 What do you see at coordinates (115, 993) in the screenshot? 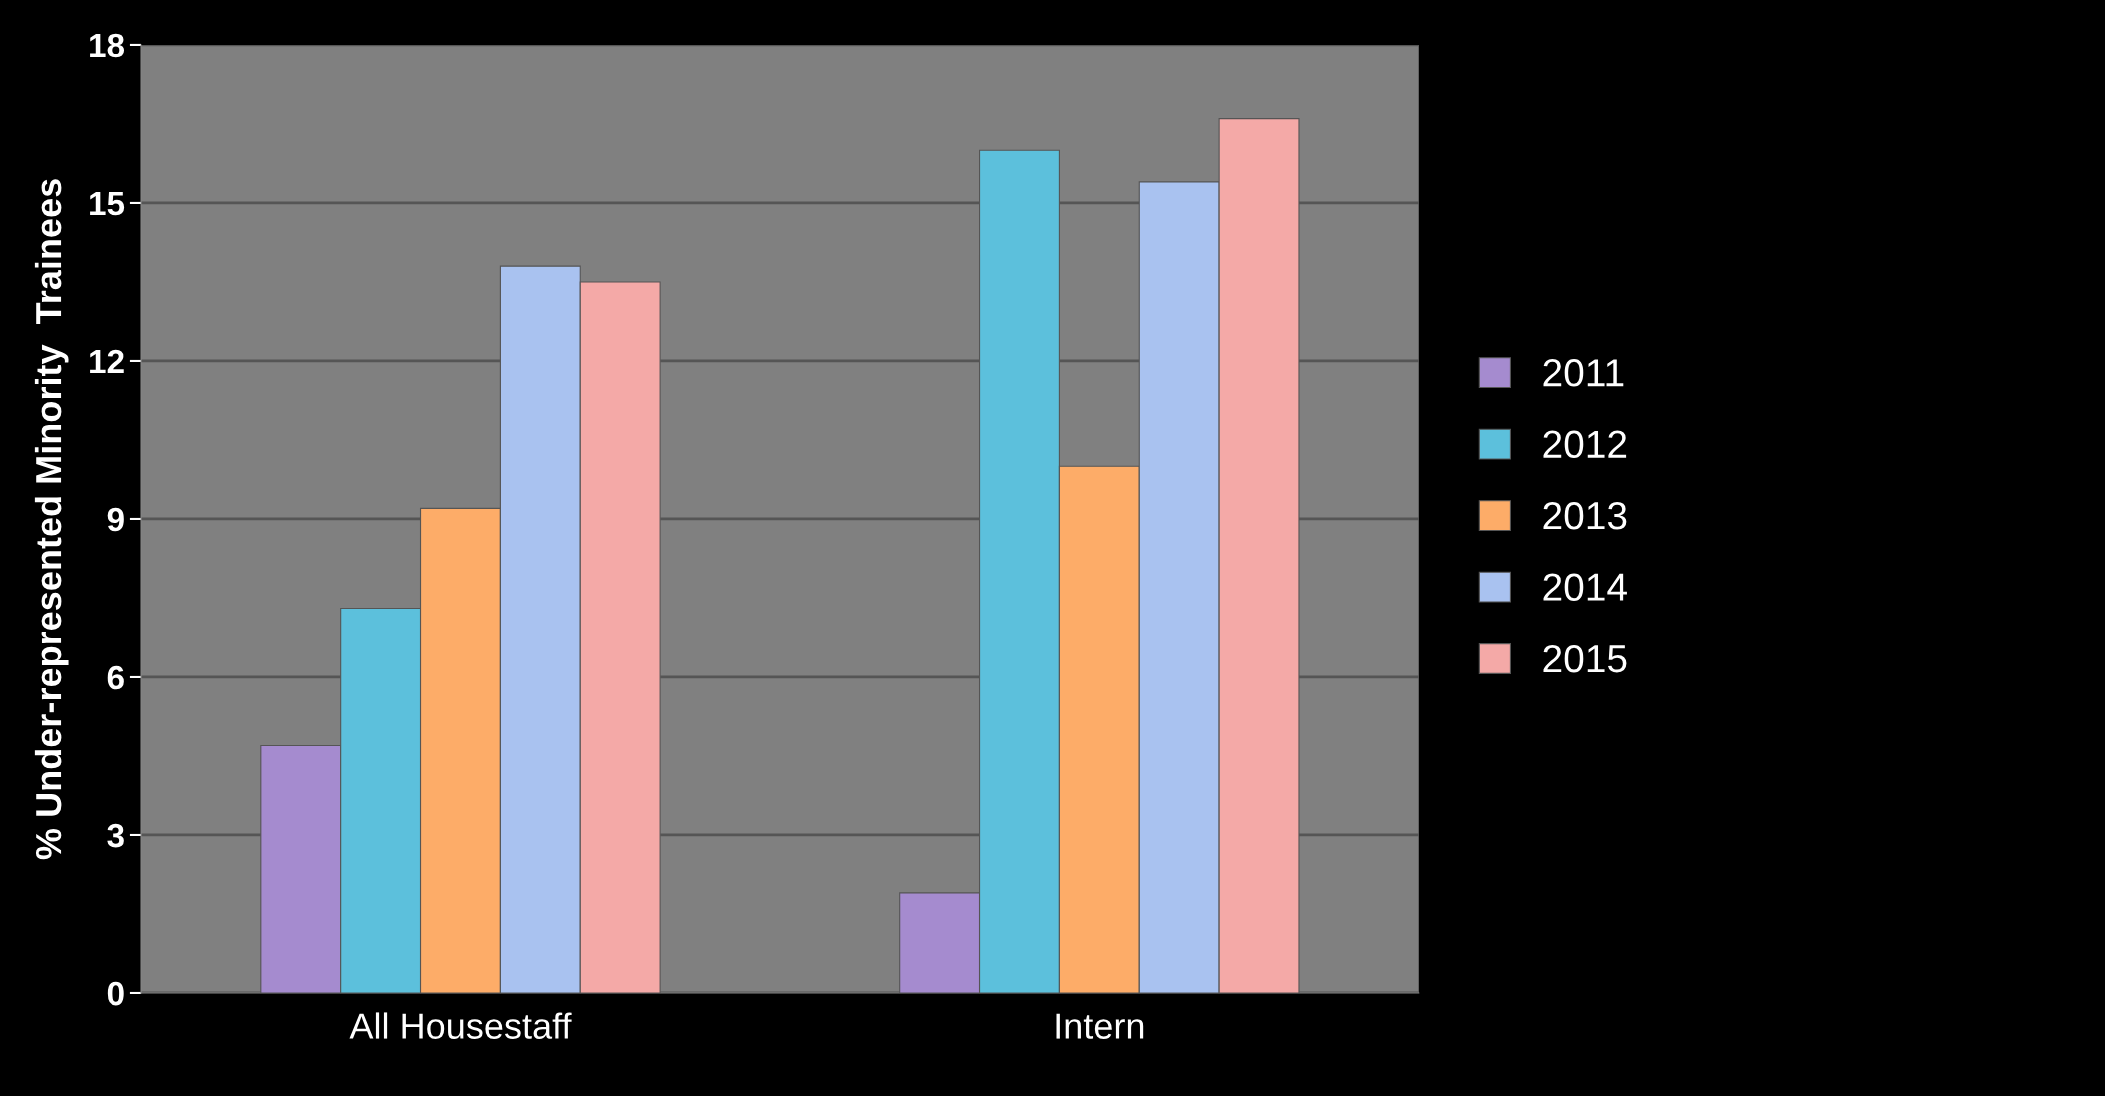
I see `y-tick-label: 0` at bounding box center [115, 993].